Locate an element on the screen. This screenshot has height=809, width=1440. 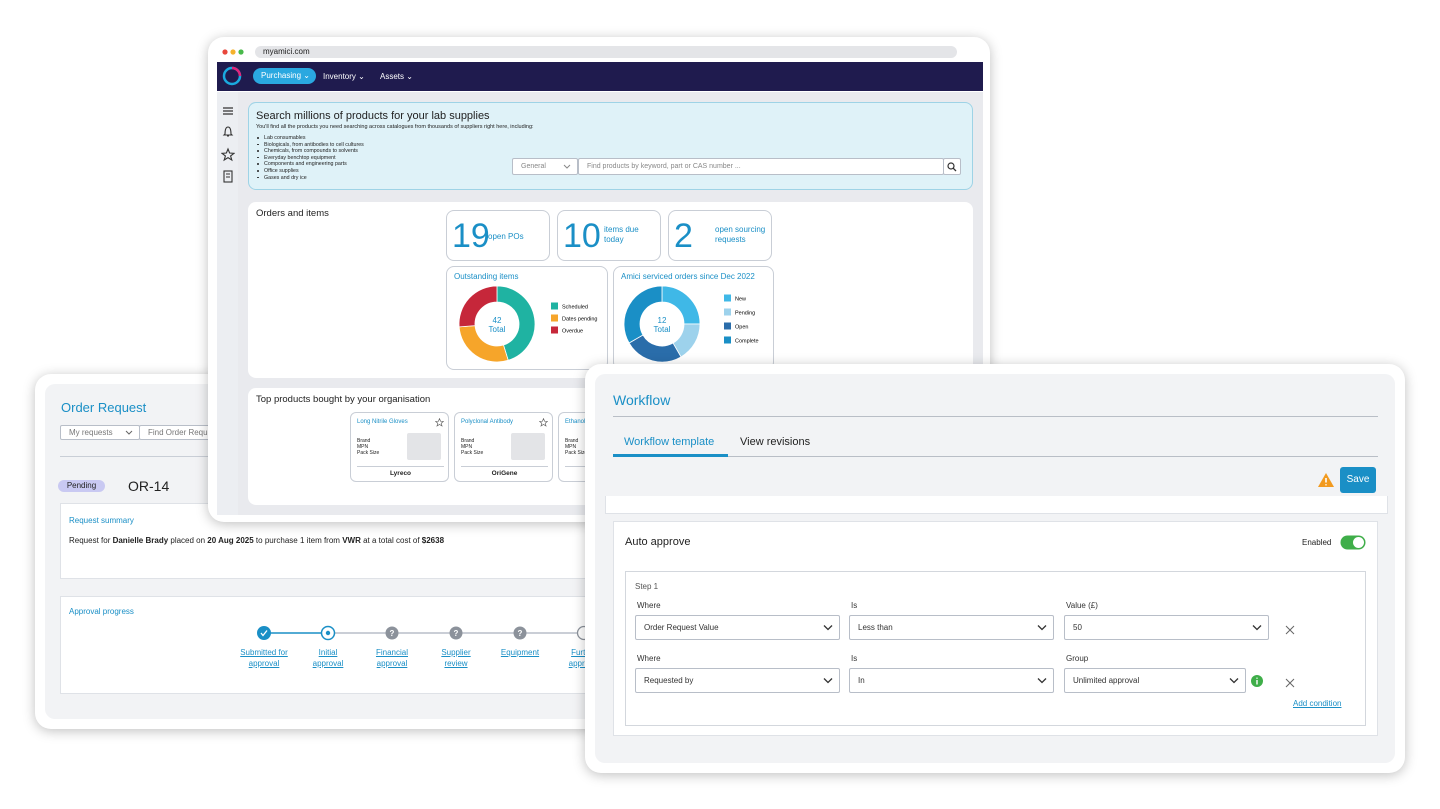
save-button: Save is located at coordinates (1358, 480).